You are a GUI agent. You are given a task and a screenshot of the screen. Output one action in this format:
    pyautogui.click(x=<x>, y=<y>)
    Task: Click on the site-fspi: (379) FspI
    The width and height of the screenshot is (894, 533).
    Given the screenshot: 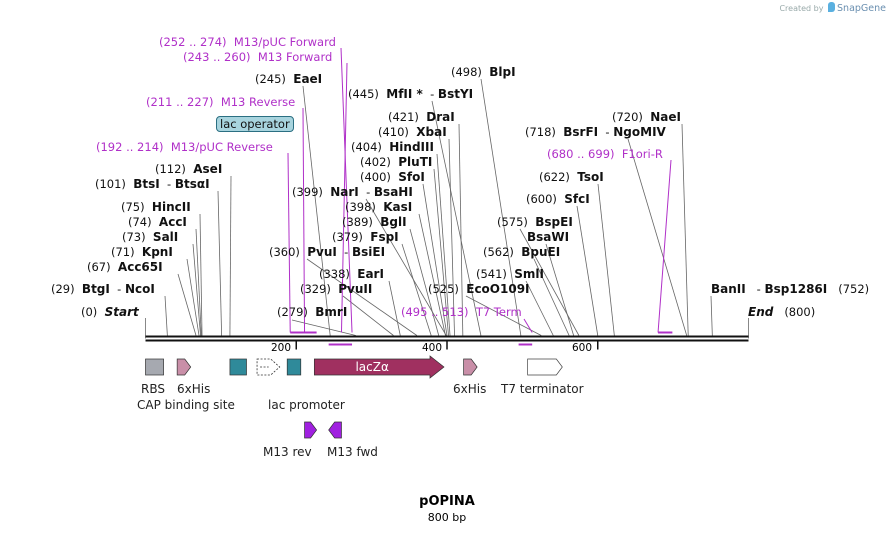 What is the action you would take?
    pyautogui.click(x=365, y=237)
    